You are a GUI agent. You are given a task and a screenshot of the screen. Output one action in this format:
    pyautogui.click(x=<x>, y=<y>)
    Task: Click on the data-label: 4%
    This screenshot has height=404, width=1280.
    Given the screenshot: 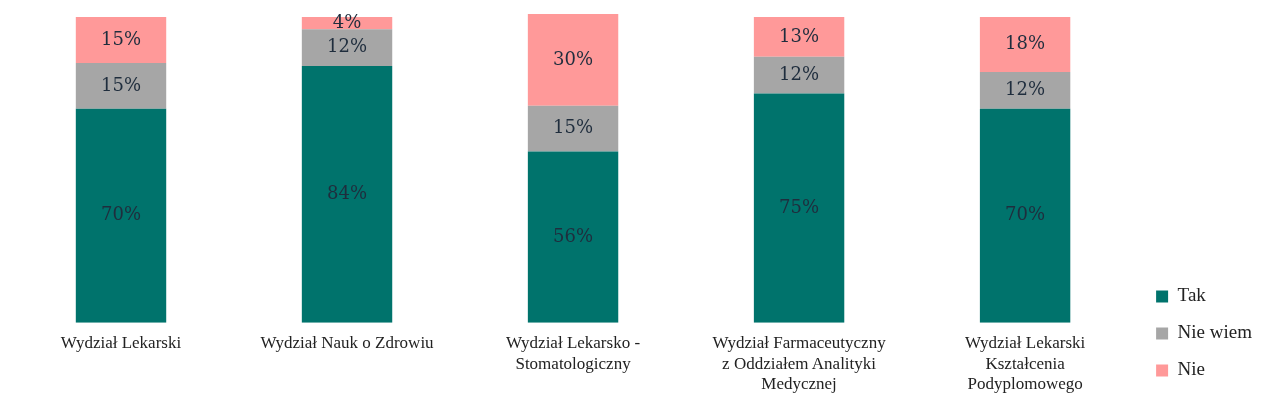 What is the action you would take?
    pyautogui.click(x=347, y=21)
    